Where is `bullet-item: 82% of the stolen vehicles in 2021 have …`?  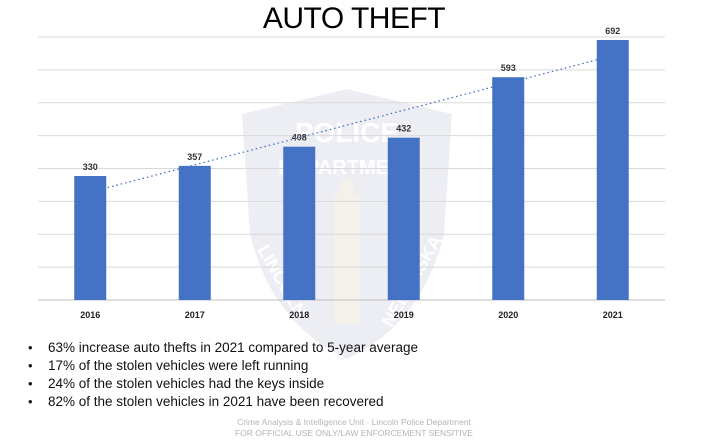 bullet-item: 82% of the stolen vehicles in 2021 have … is located at coordinates (223, 402).